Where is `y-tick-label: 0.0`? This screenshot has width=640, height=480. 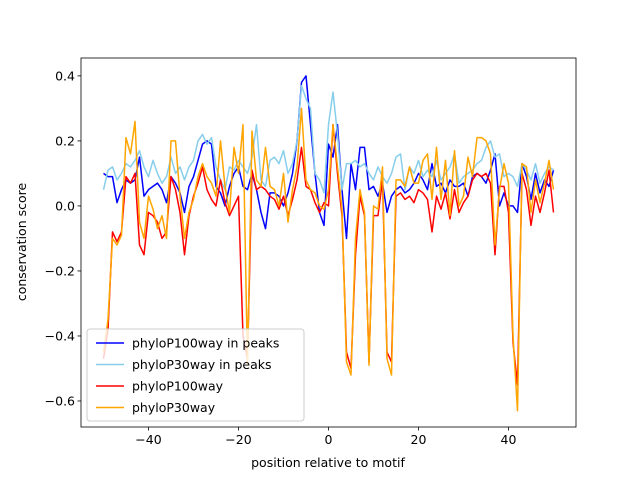
y-tick-label: 0.0 is located at coordinates (65, 205).